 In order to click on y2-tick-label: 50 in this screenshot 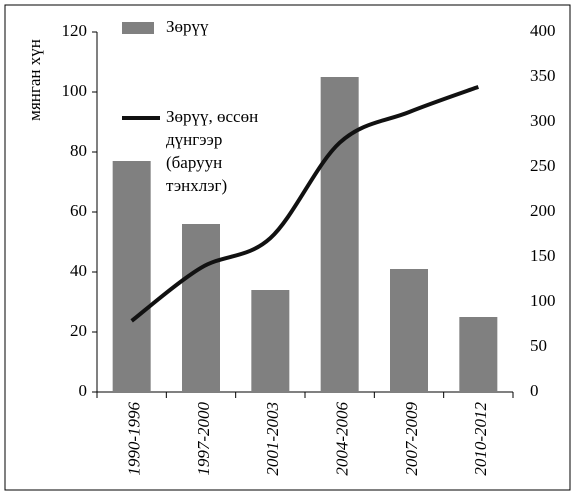, I will do `click(538, 345)`.